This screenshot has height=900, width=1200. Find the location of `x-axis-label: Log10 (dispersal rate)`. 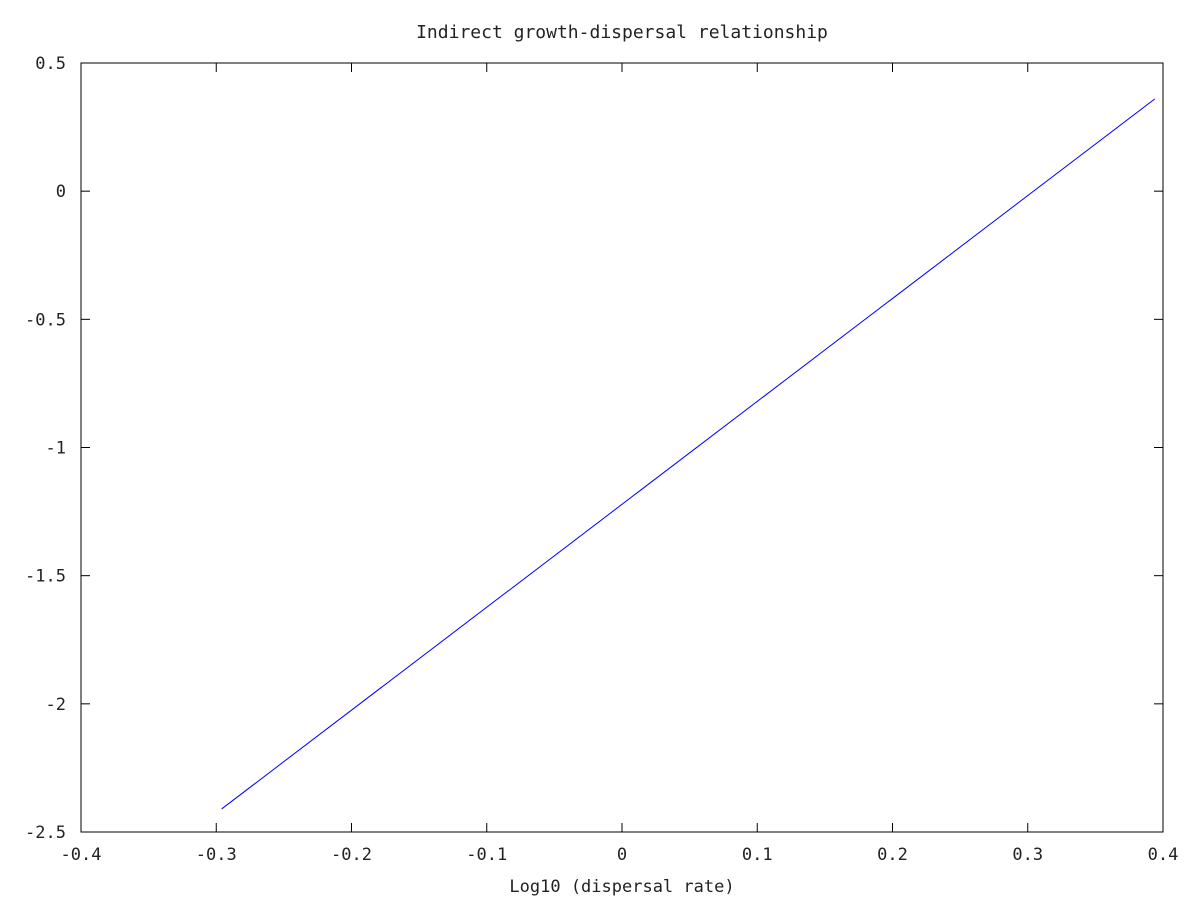

x-axis-label: Log10 (dispersal rate) is located at coordinates (621, 887).